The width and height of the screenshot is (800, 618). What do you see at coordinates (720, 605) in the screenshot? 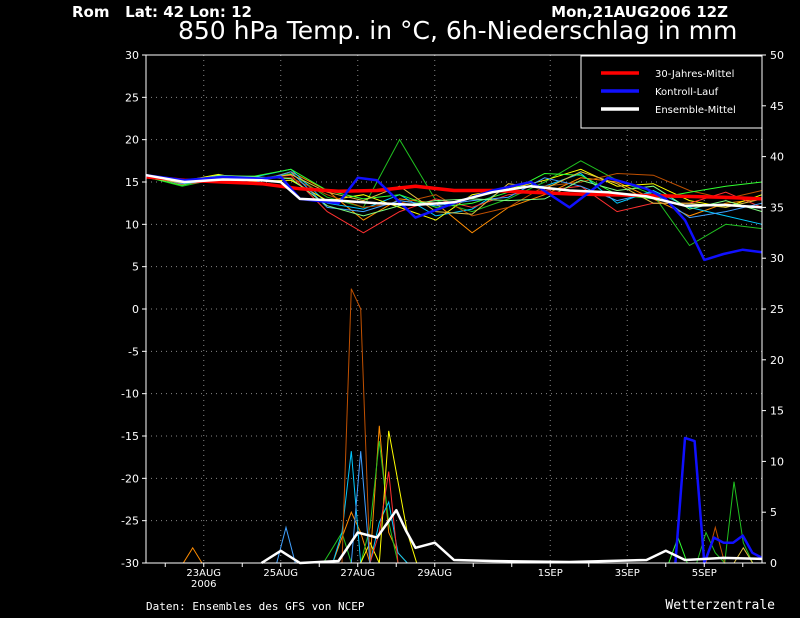
I see `brand-credit: Wetterzentrale` at bounding box center [720, 605].